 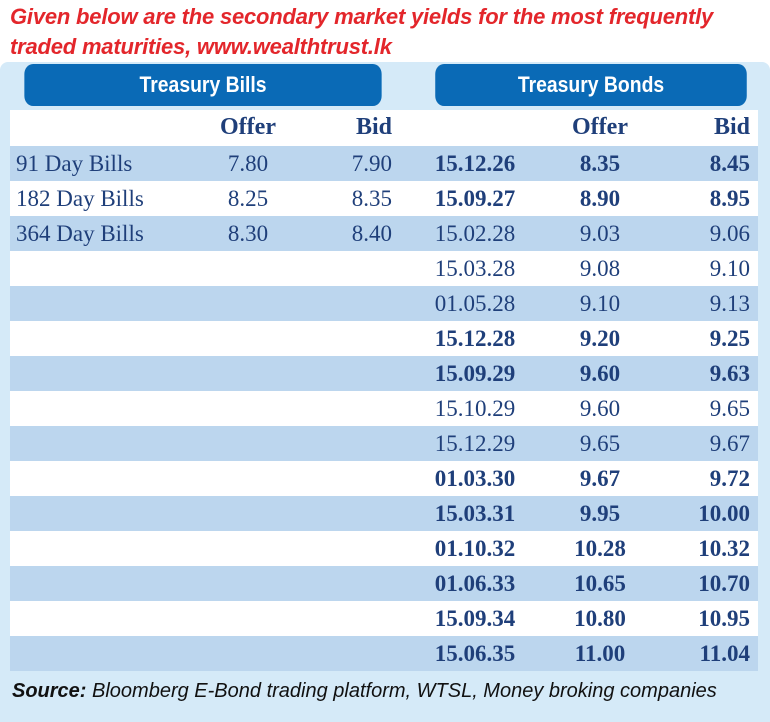 What do you see at coordinates (373, 127) in the screenshot?
I see `bills-bid-header: Bid` at bounding box center [373, 127].